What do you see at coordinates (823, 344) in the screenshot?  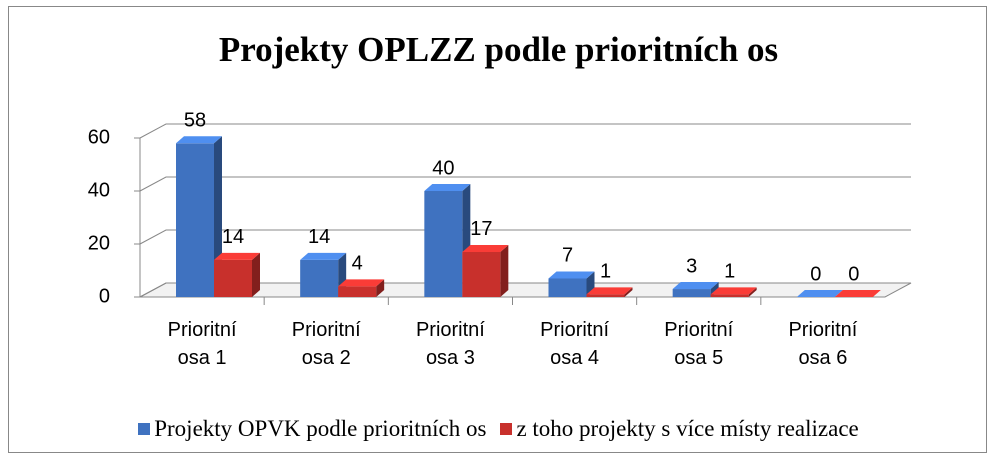 I see `x-tick-label: Prioritní osa 6` at bounding box center [823, 344].